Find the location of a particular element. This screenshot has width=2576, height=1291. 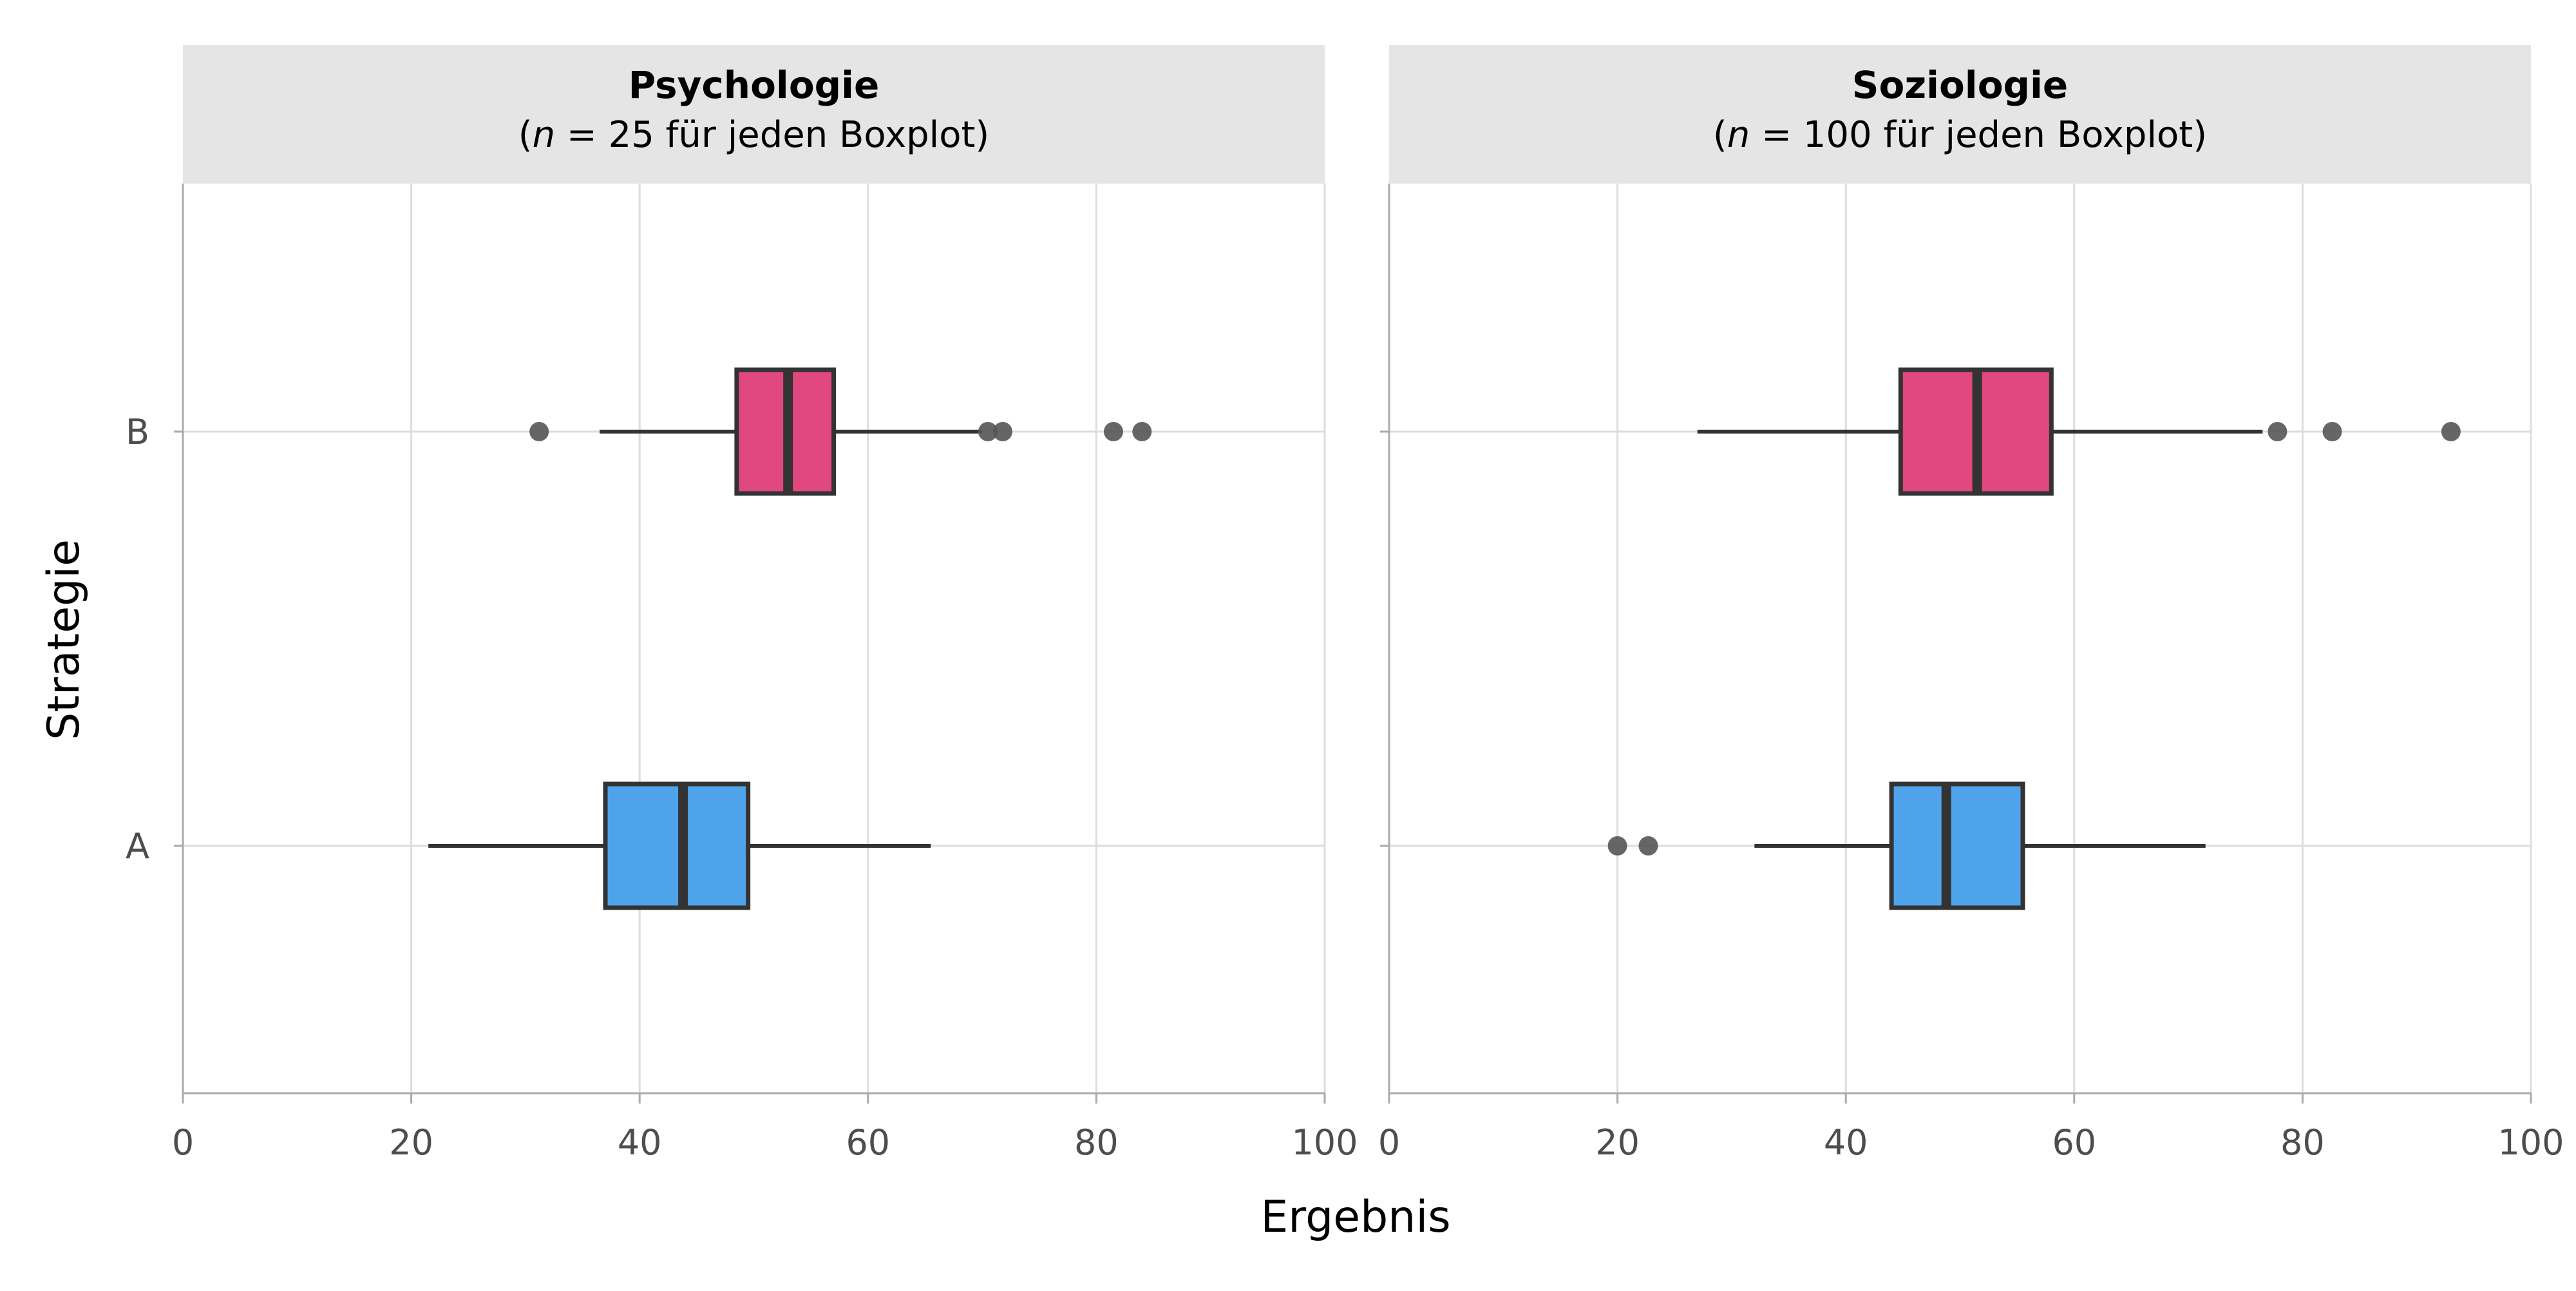

facet-subtitle-part: = 100 für jeden Boxplot) is located at coordinates (1979, 135).